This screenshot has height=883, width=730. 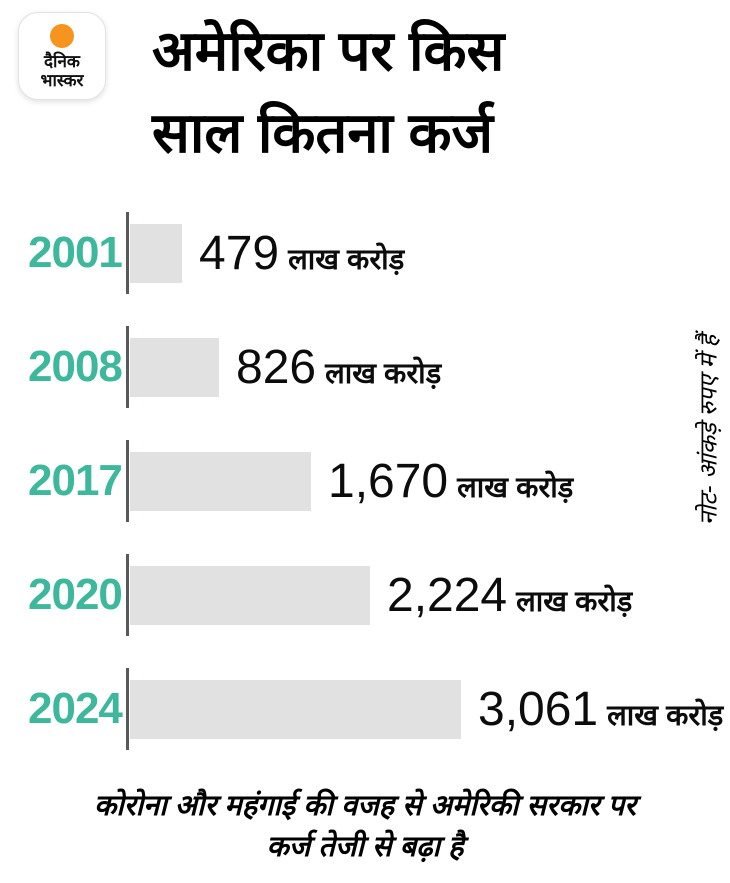 I want to click on year-label-2024: 2024, so click(x=75, y=708).